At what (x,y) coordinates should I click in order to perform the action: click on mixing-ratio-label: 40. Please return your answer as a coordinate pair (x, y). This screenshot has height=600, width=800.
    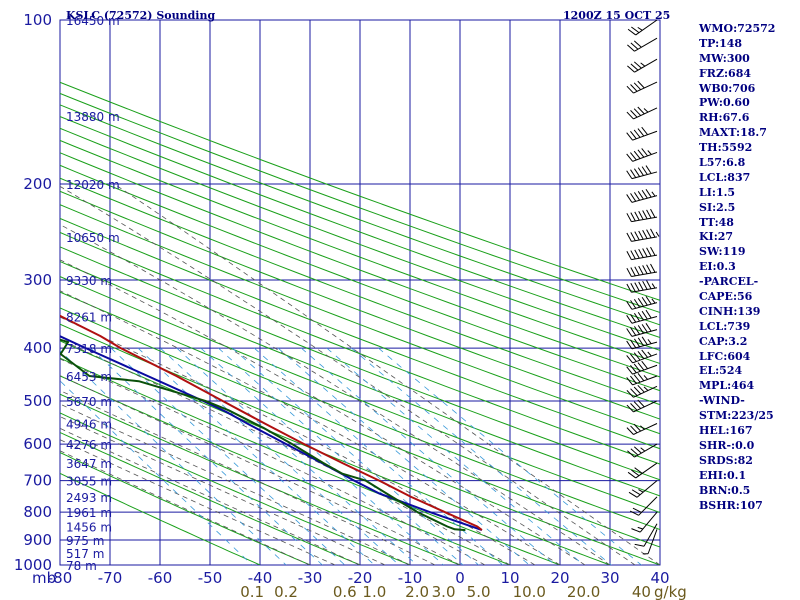
    Looking at the image, I should click on (641, 591).